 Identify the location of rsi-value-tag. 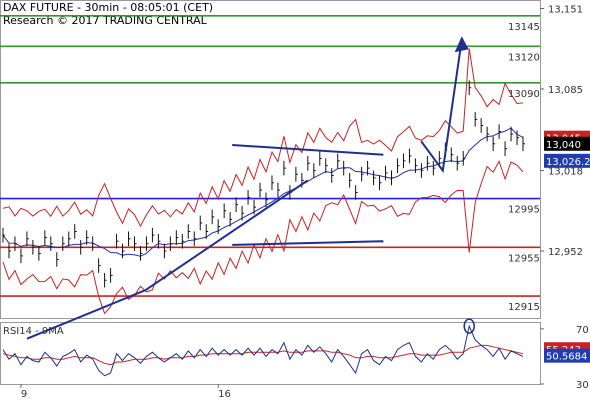
(567, 355).